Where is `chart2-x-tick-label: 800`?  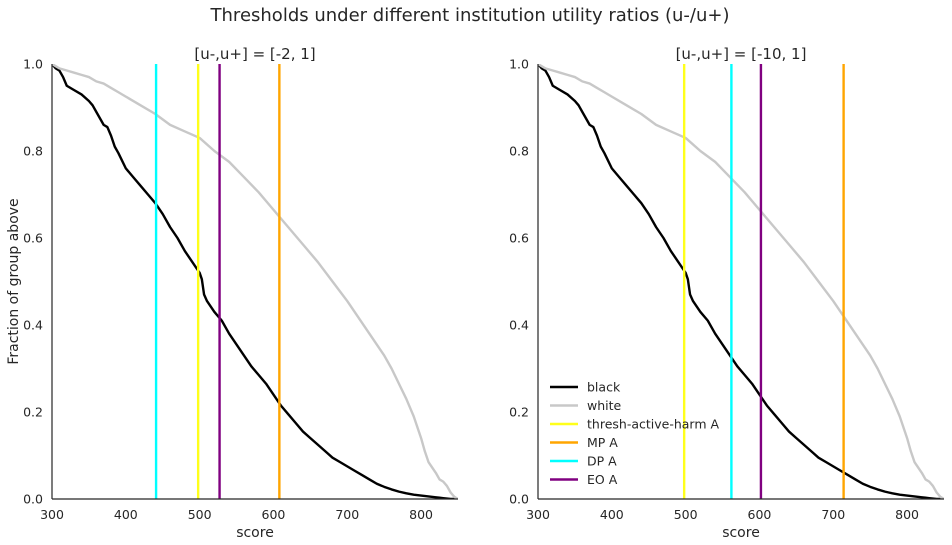
chart2-x-tick-label: 800 is located at coordinates (907, 514).